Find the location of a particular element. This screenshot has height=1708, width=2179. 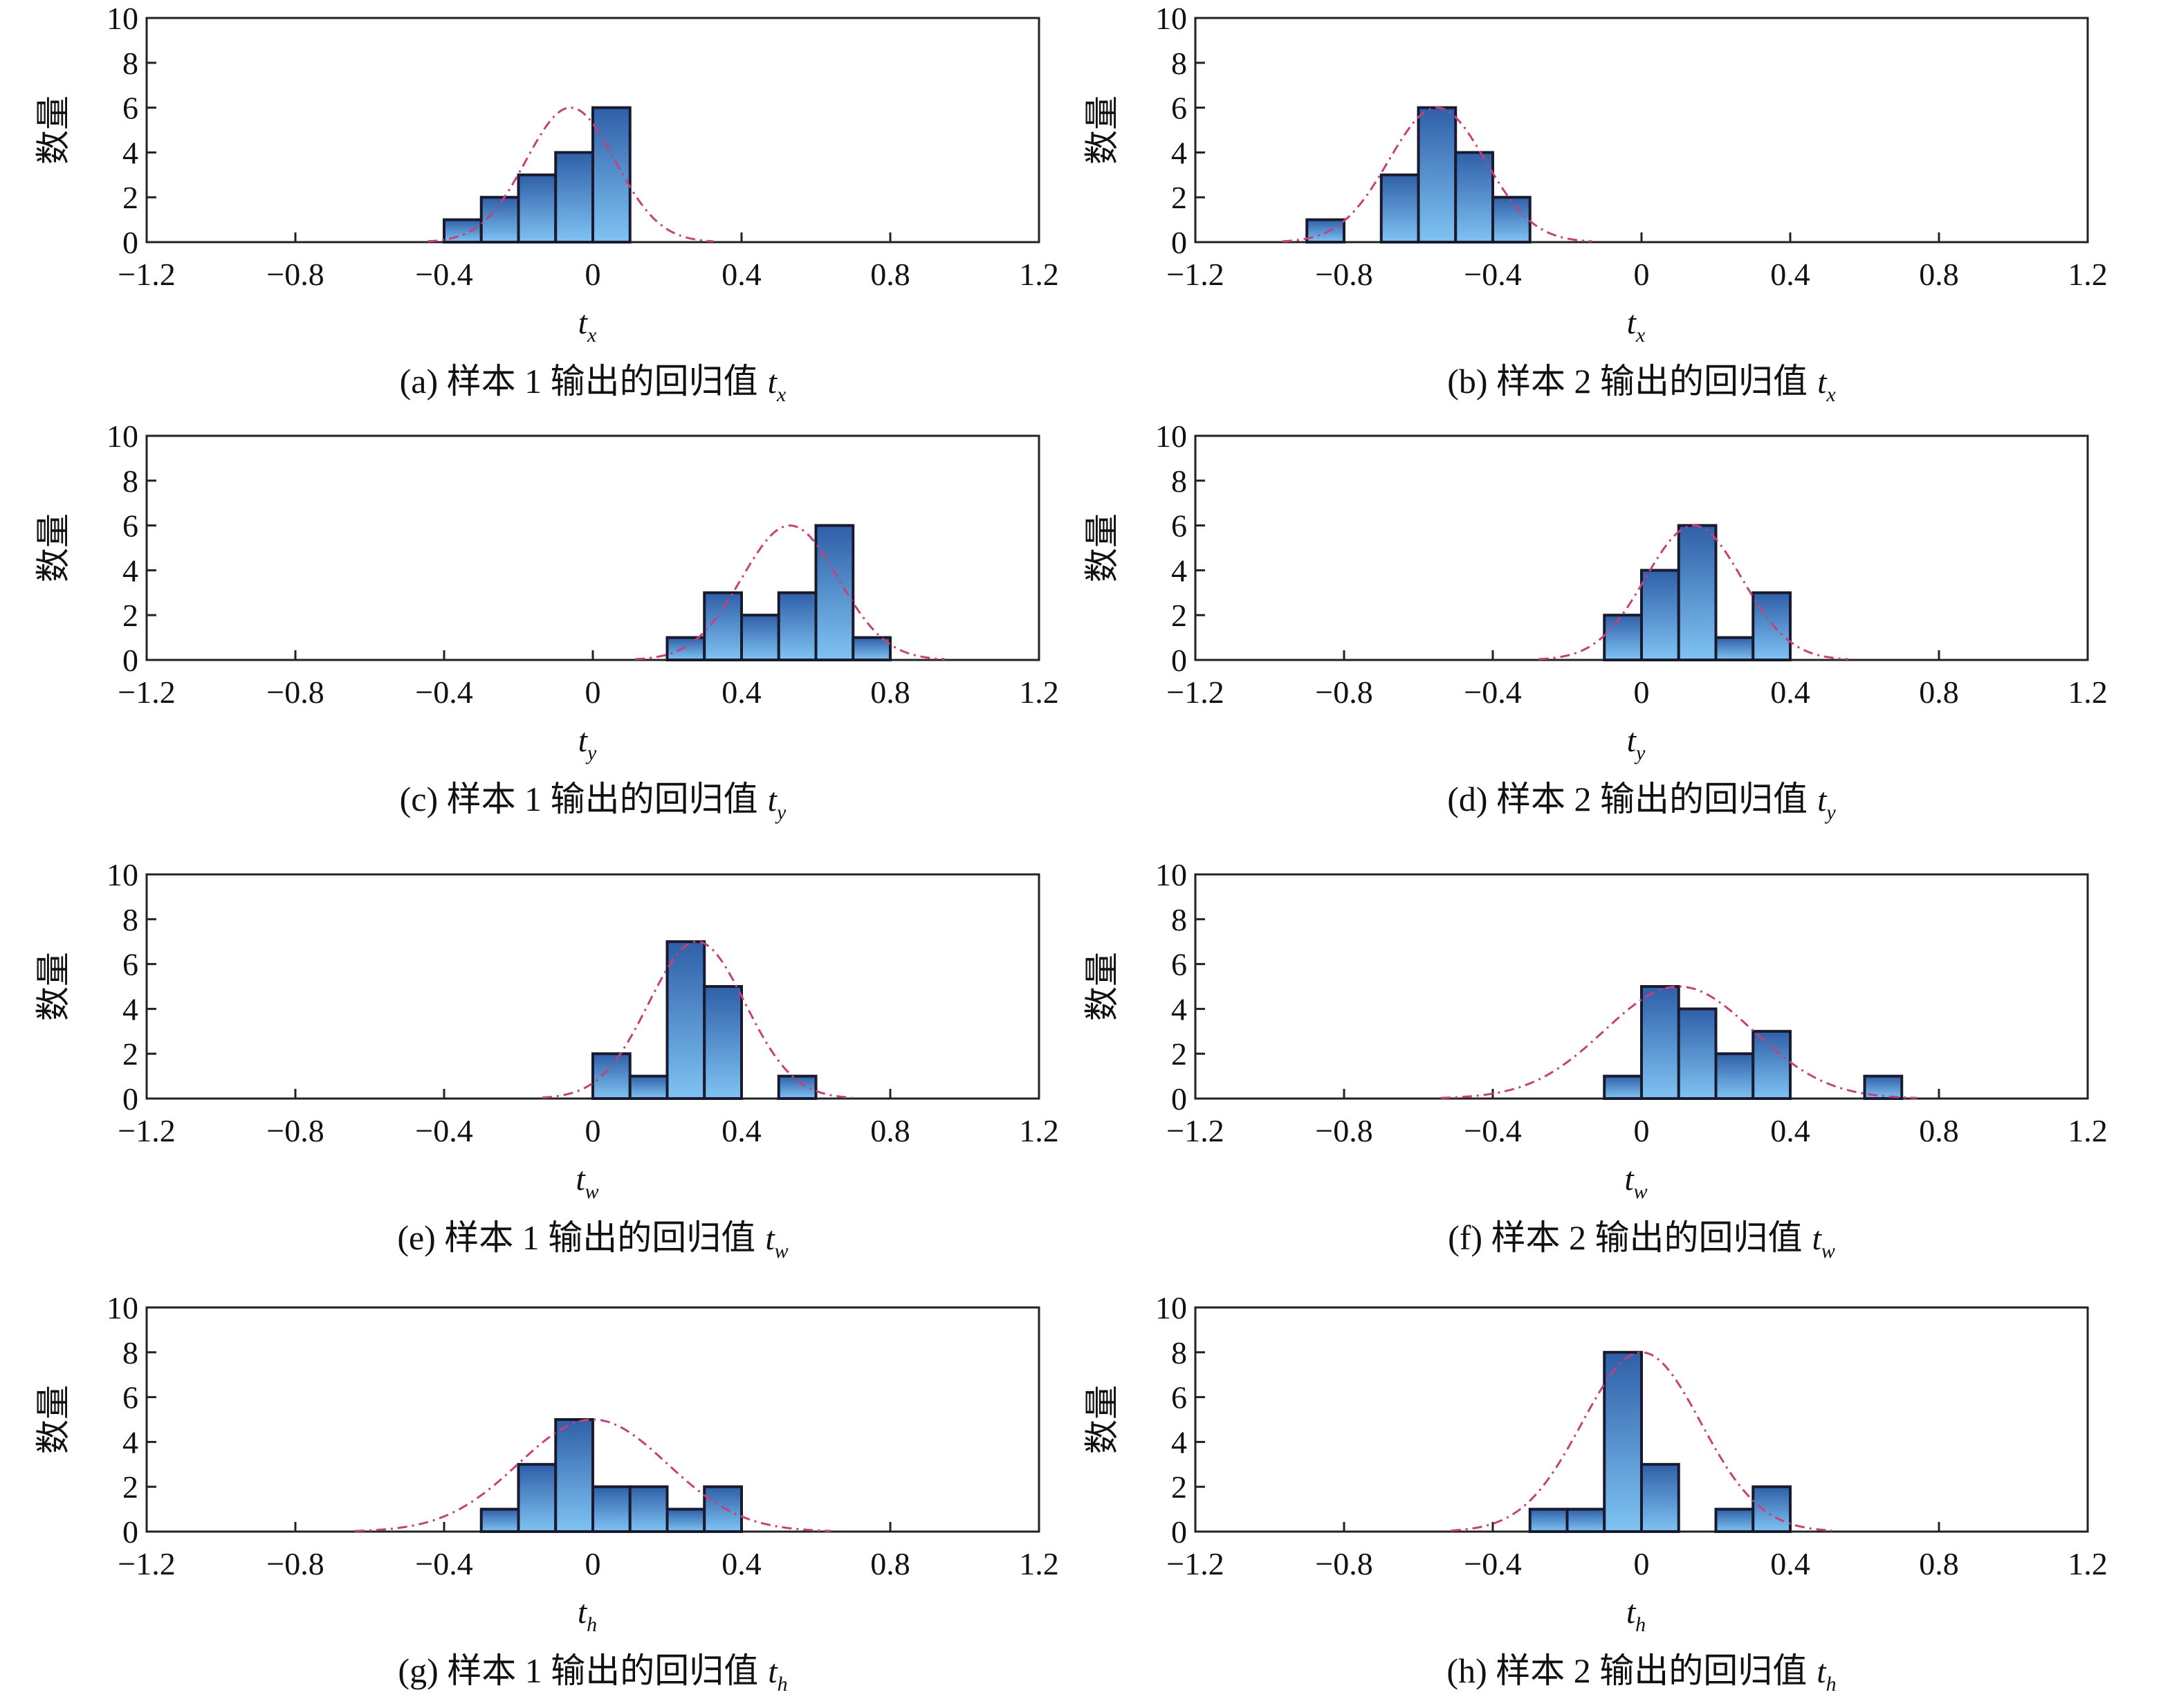

x-axis-label-sub: h is located at coordinates (1640, 1625).